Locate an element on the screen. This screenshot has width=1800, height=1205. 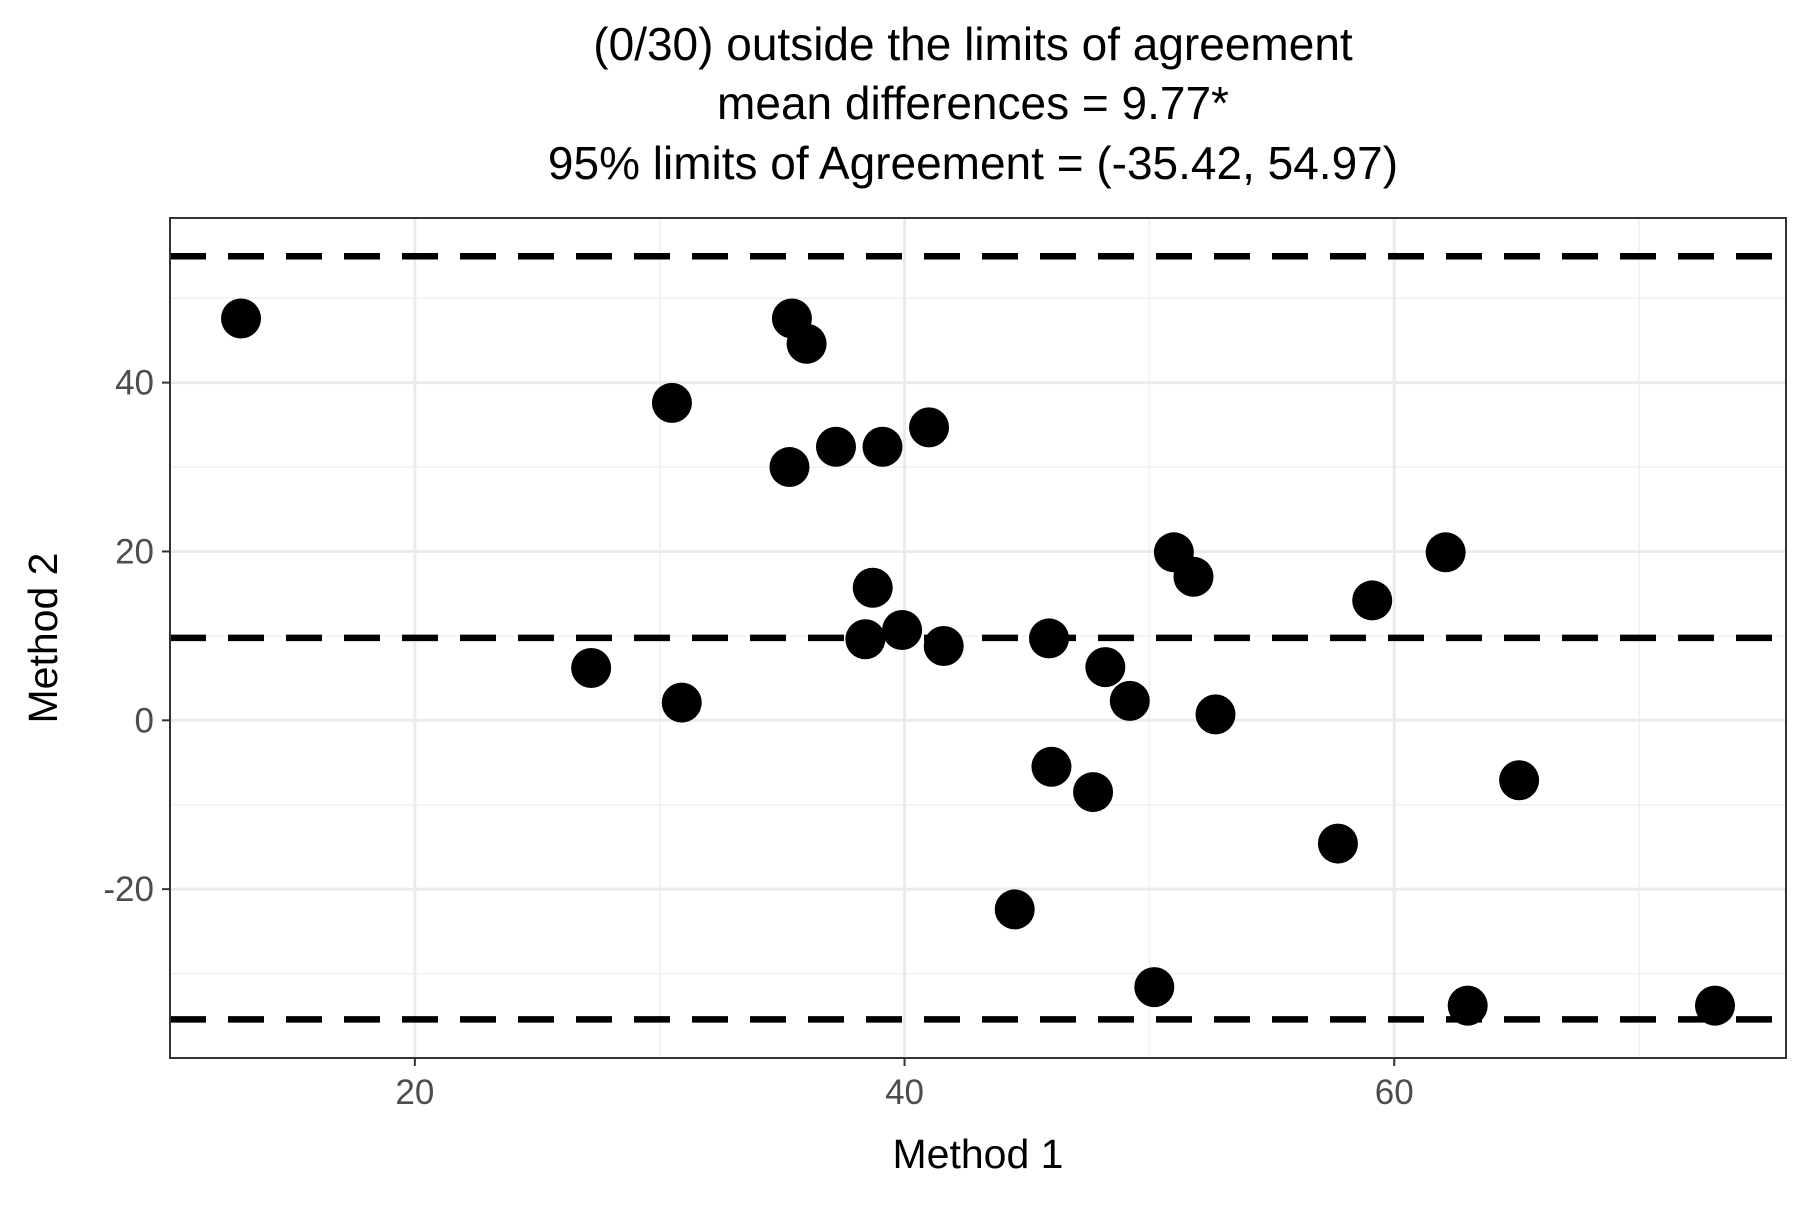
x-tick-label: 40 is located at coordinates (904, 1092).